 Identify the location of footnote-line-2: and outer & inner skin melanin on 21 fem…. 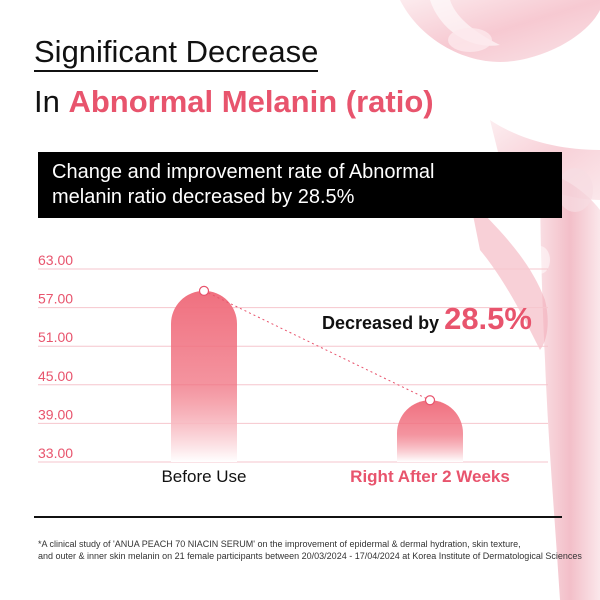
(310, 556).